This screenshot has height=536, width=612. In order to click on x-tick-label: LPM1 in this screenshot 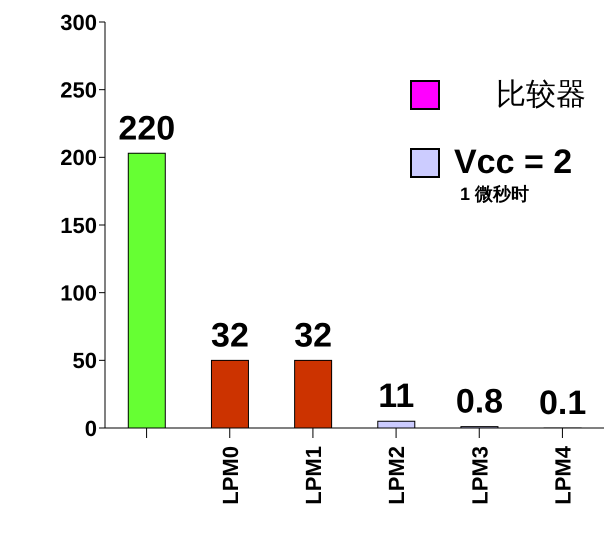, I will do `click(313, 475)`.